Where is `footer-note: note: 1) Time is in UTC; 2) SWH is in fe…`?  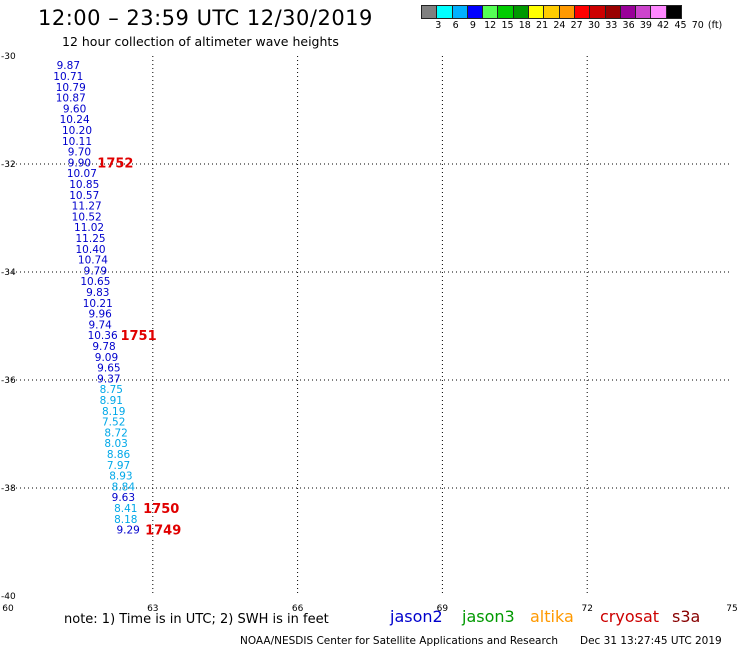 footer-note: note: 1) Time is in UTC; 2) SWH is in fe… is located at coordinates (196, 619).